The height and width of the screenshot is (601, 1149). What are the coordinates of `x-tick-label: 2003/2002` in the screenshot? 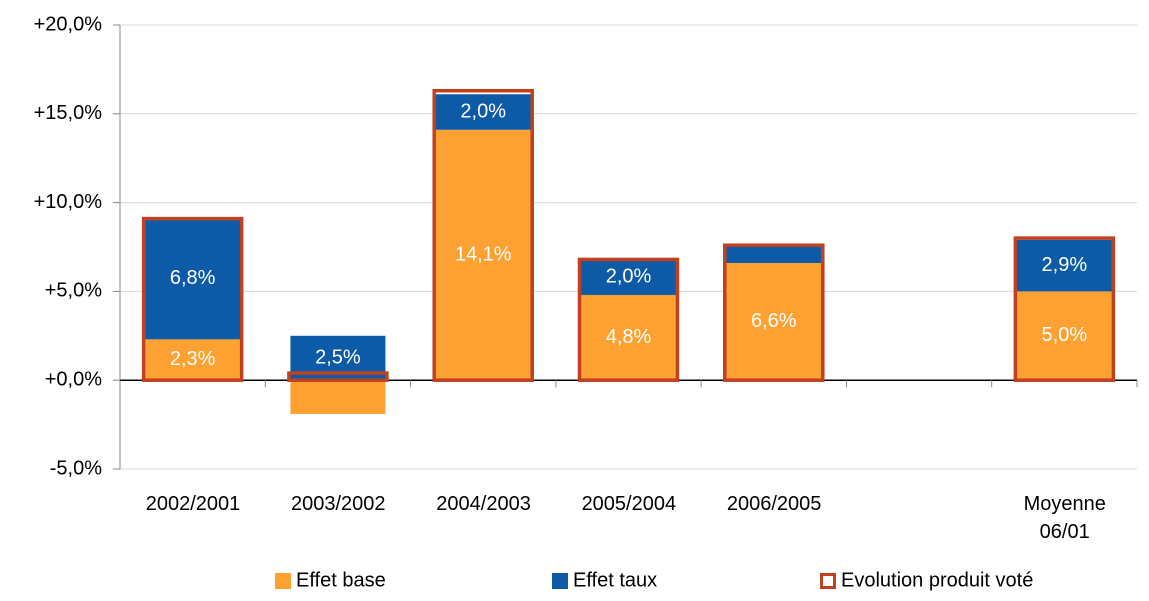 It's located at (338, 504).